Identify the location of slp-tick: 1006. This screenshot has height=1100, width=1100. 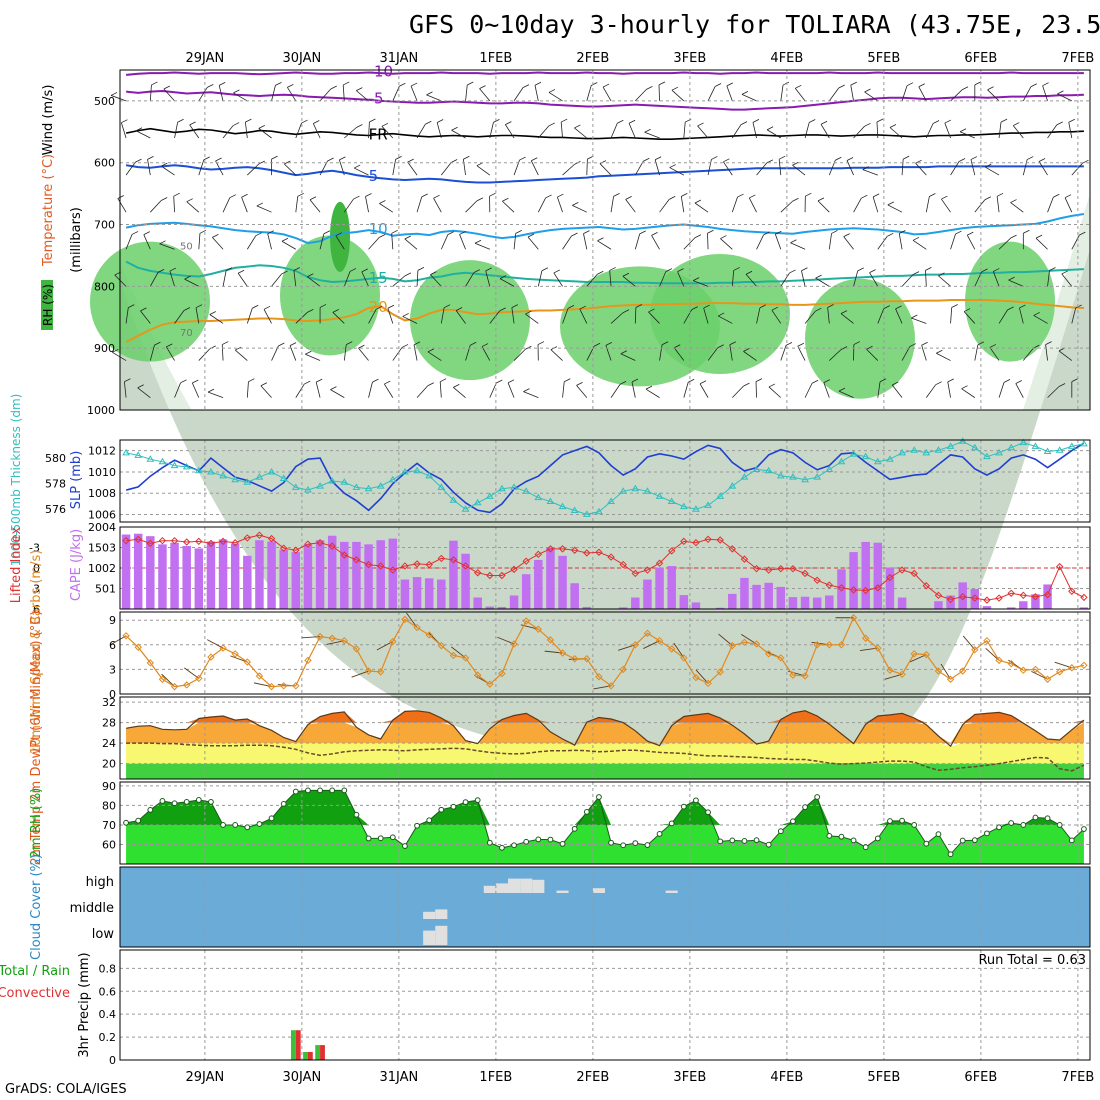
(102, 515).